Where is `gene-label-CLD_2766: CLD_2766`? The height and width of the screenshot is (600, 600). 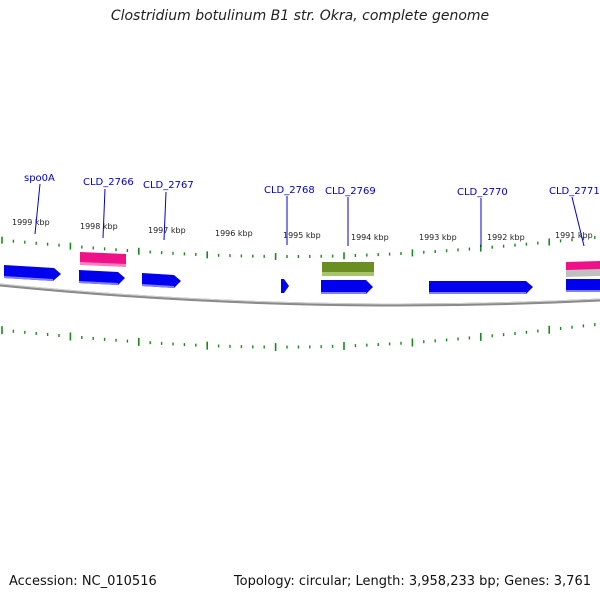
gene-label-CLD_2766: CLD_2766 is located at coordinates (108, 208).